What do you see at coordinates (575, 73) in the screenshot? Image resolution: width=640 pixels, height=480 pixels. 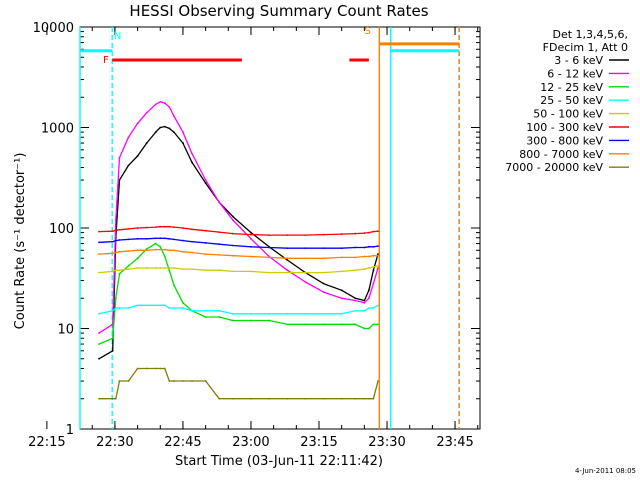 I see `legend-entry-1: 6 - 12 keV` at bounding box center [575, 73].